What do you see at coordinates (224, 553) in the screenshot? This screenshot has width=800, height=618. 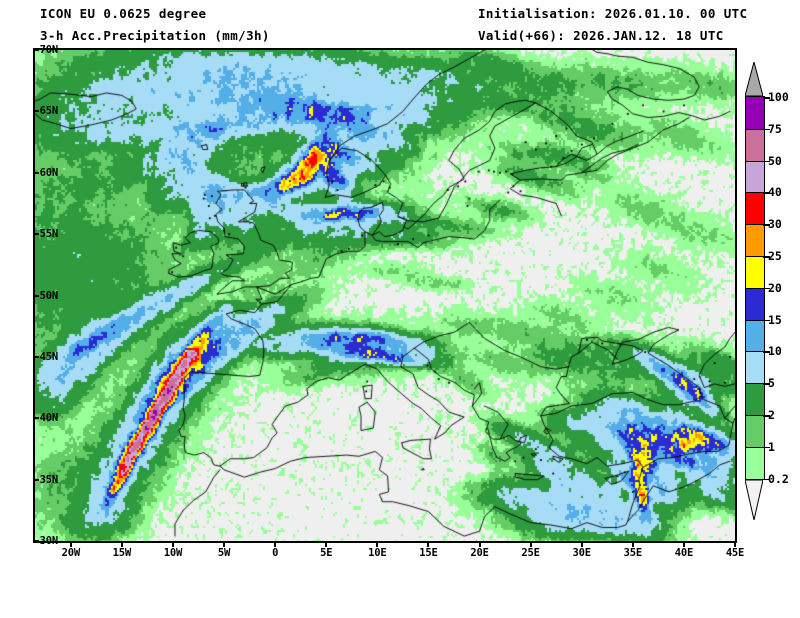 I see `x-axis-label: 5W` at bounding box center [224, 553].